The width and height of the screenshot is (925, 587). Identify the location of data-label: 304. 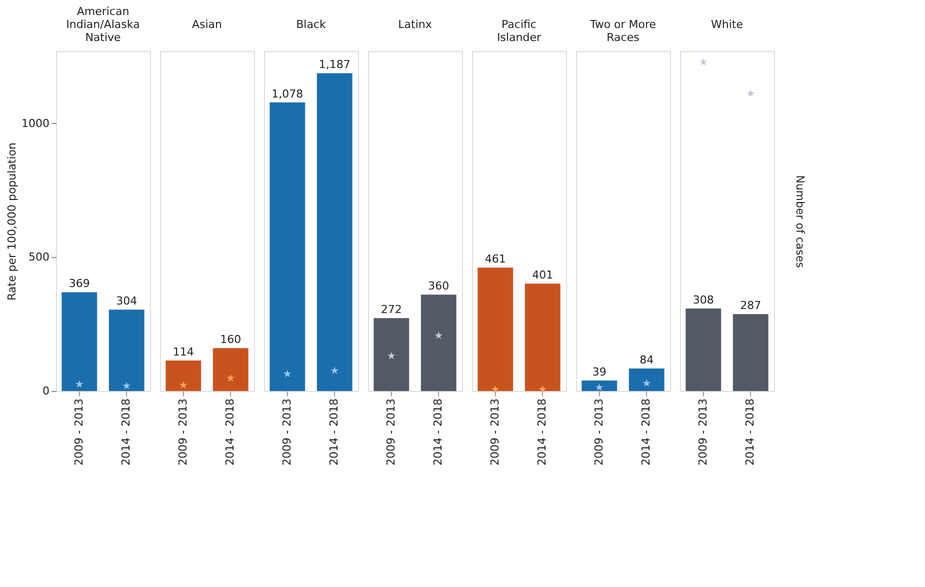
(127, 301).